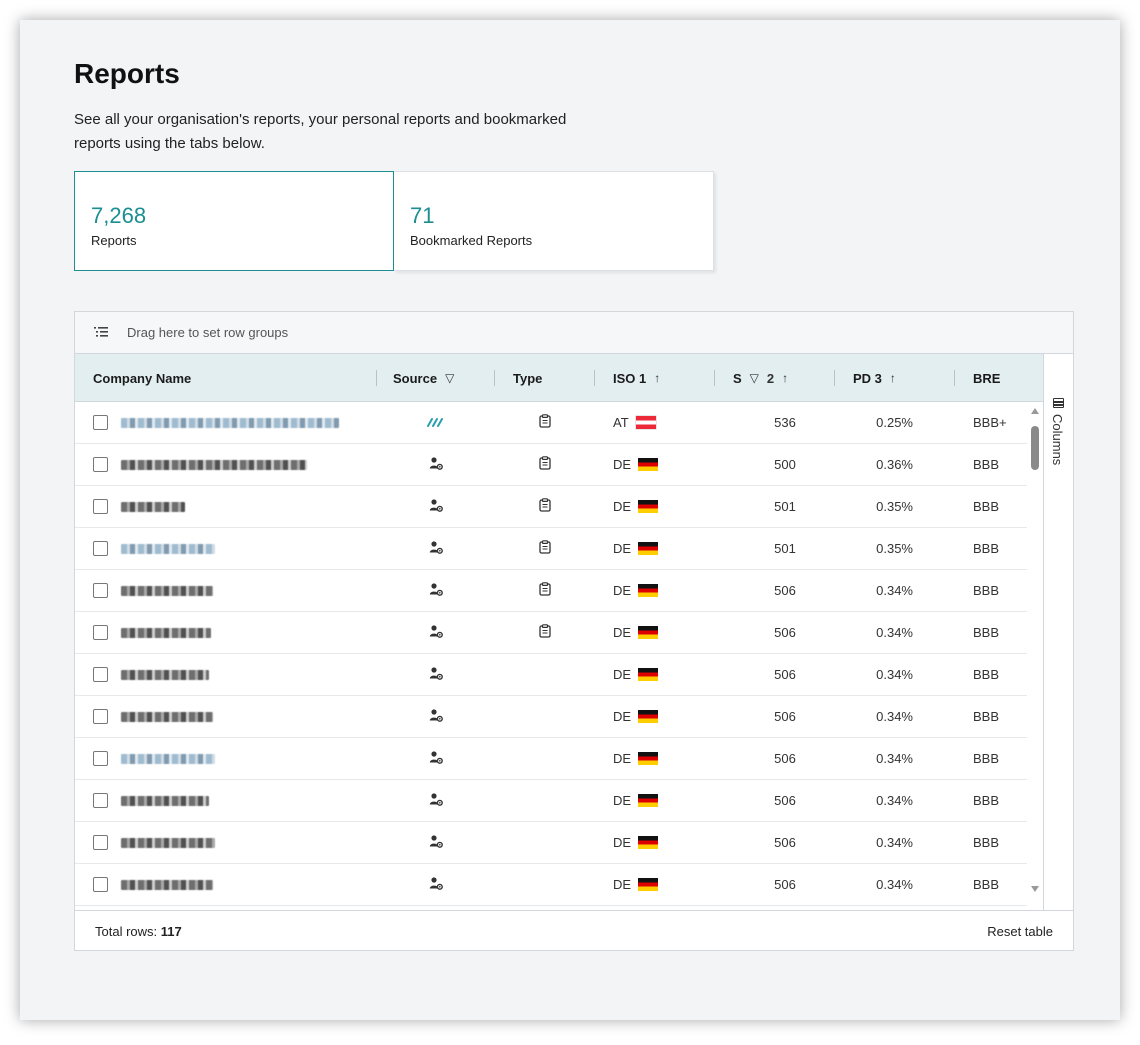 The height and width of the screenshot is (1045, 1140). What do you see at coordinates (1058, 632) in the screenshot?
I see `columns-side-panel: Columns` at bounding box center [1058, 632].